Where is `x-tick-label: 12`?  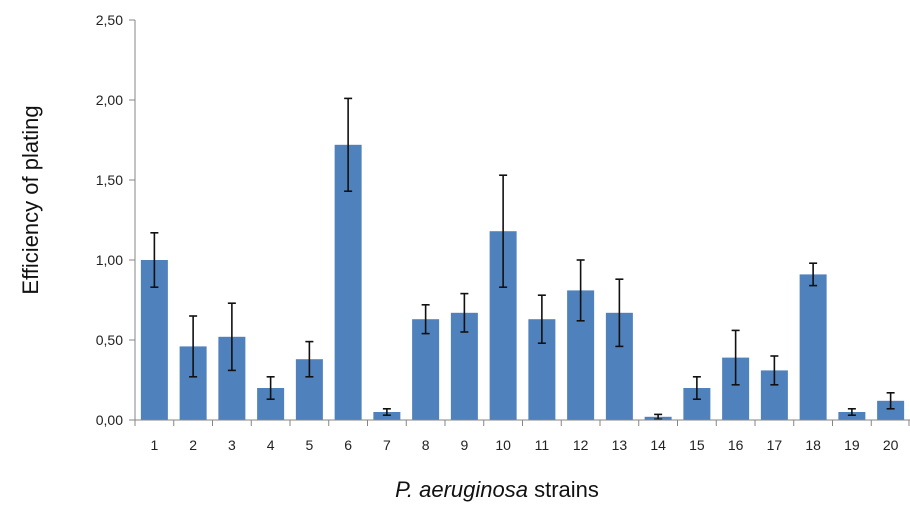 x-tick-label: 12 is located at coordinates (581, 445).